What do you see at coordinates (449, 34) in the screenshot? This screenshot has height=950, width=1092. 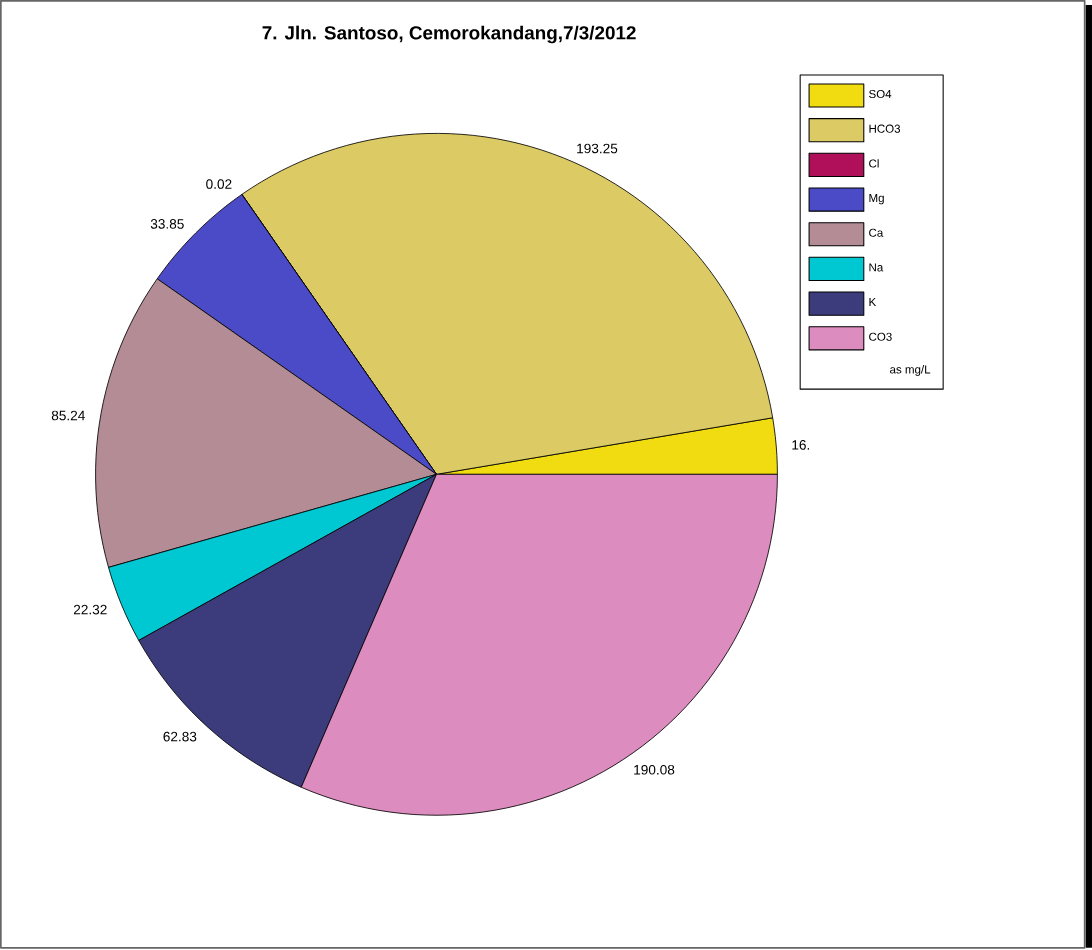 I see `chart-title: 7. Jln. Santoso, Cemorokandang,7/3/2012` at bounding box center [449, 34].